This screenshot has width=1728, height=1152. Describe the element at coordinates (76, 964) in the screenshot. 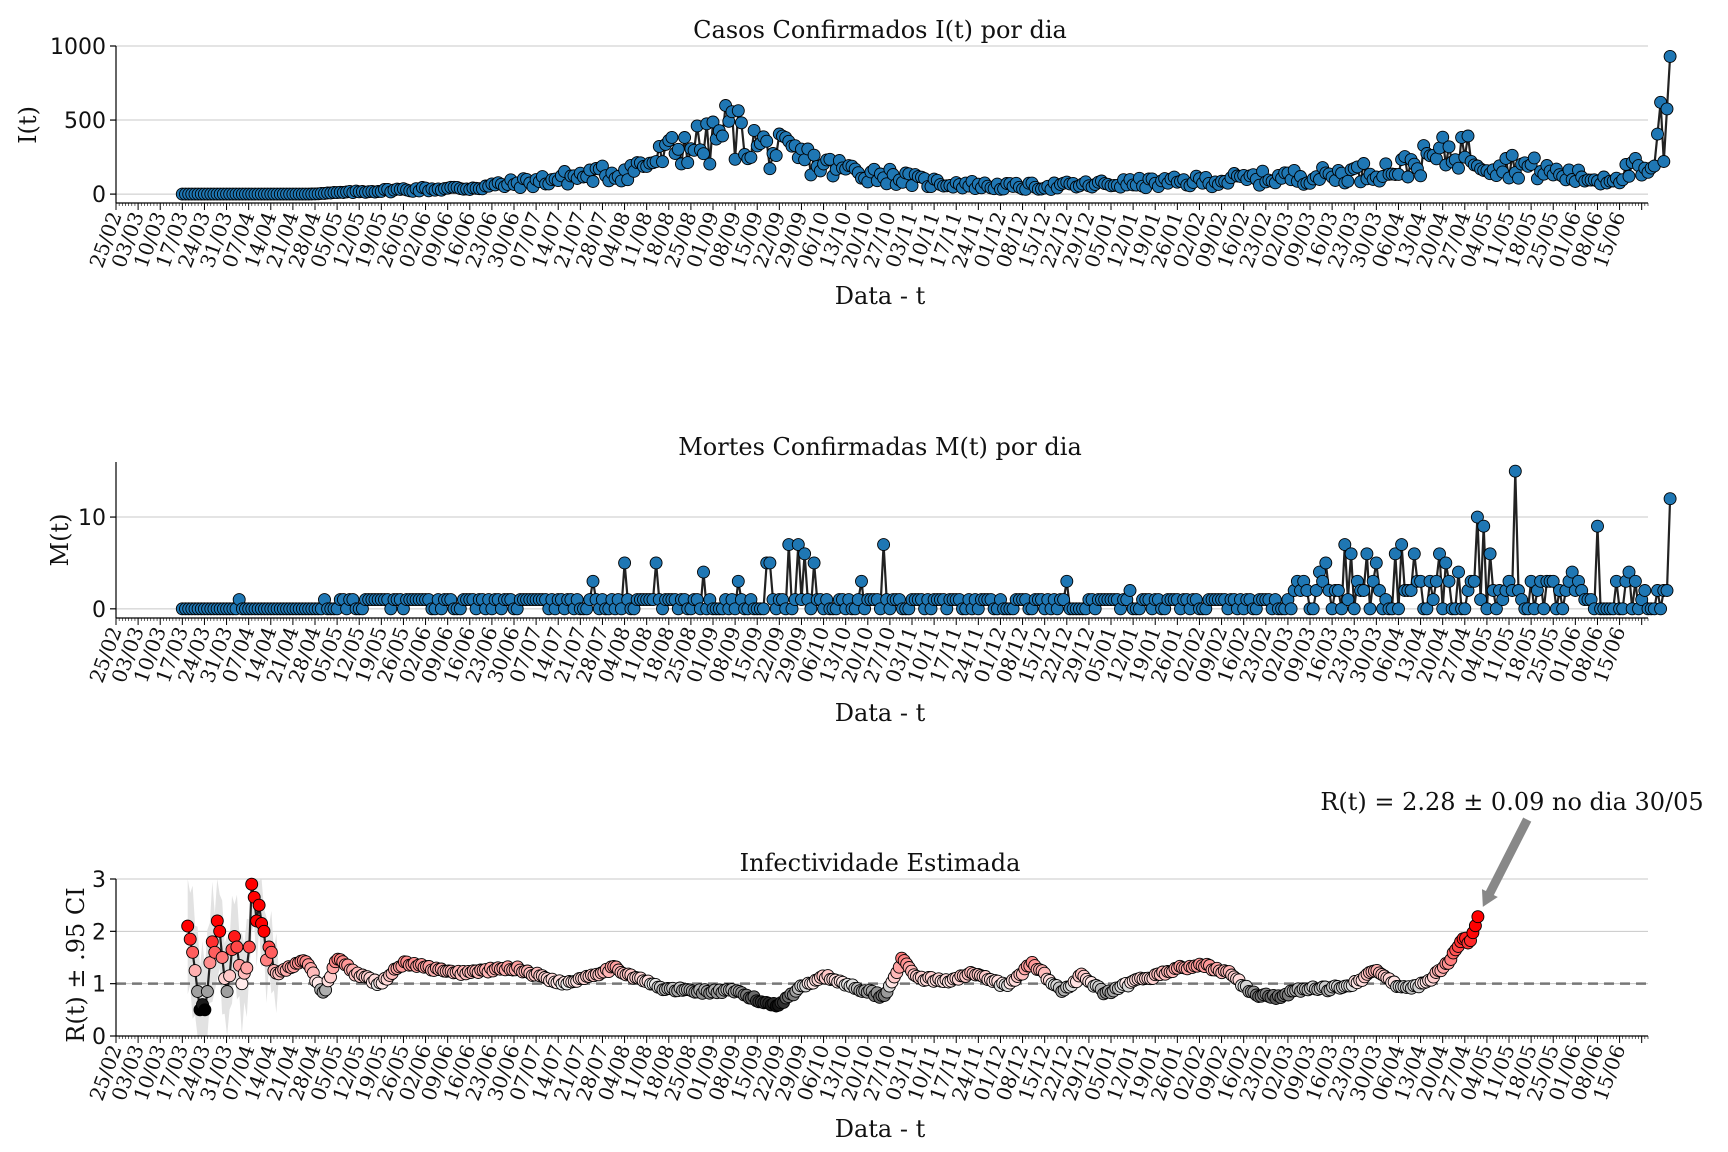

I see `rt-ylabel: R(t) ± .95 CI` at that location.